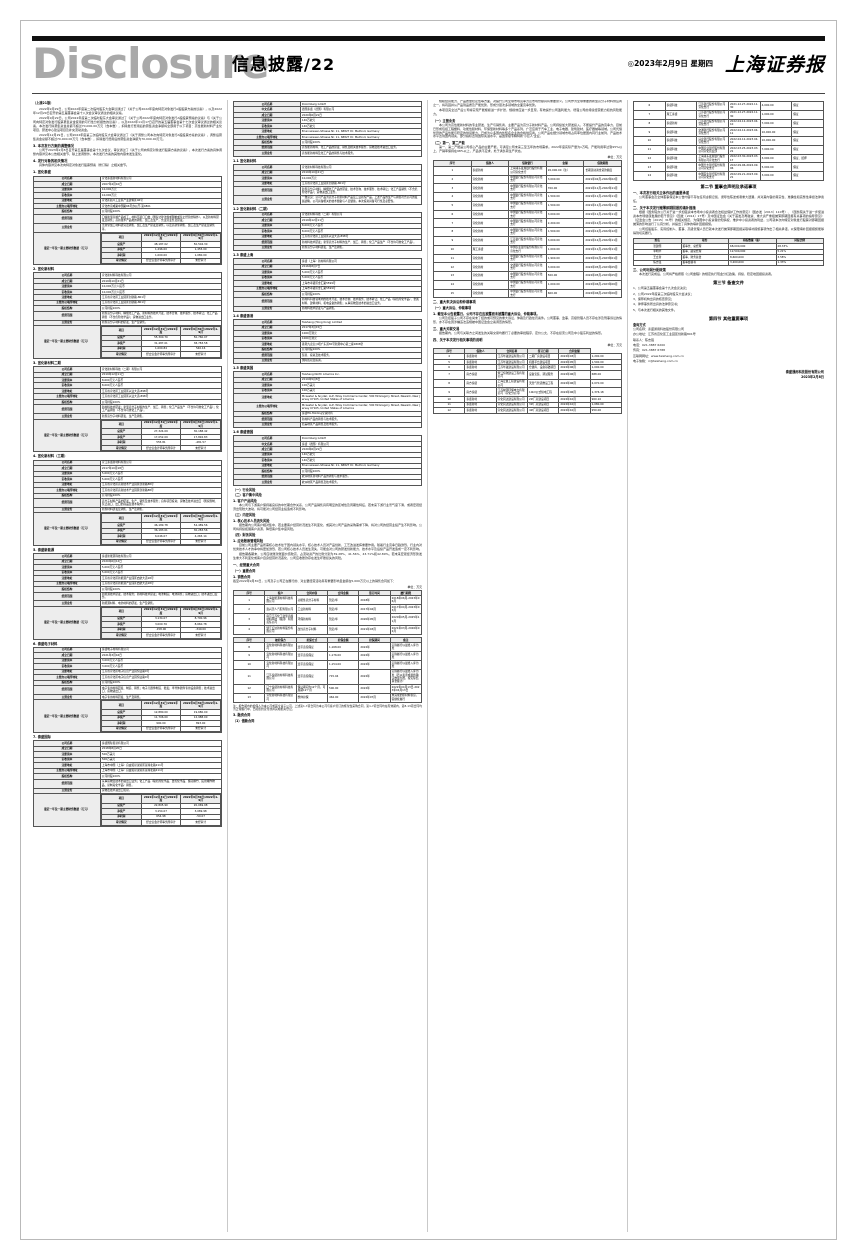 The width and height of the screenshot is (857, 1254). I want to click on cell: 950.00, so click(606, 410).